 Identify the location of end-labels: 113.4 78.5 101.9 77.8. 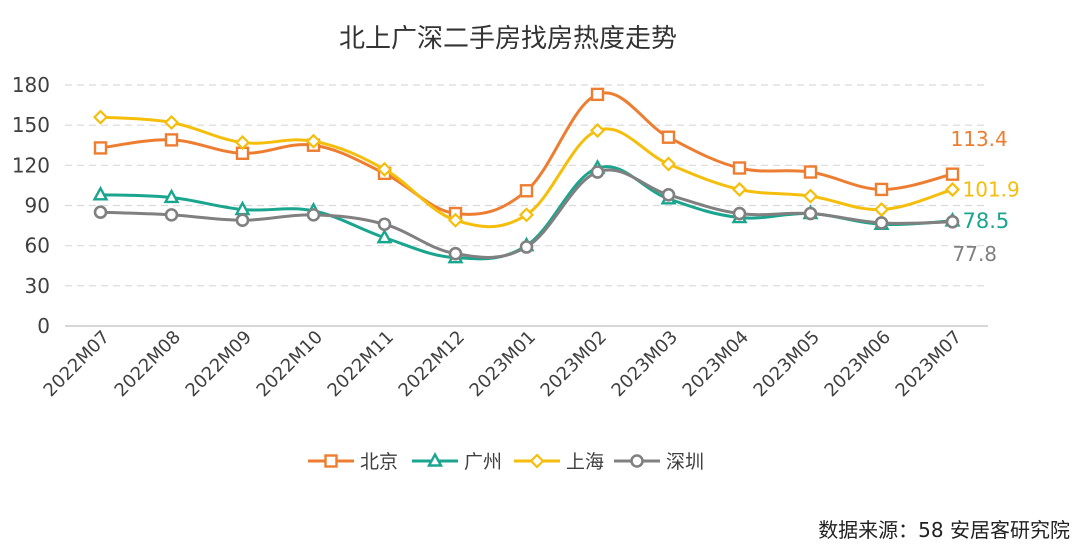
(985, 196).